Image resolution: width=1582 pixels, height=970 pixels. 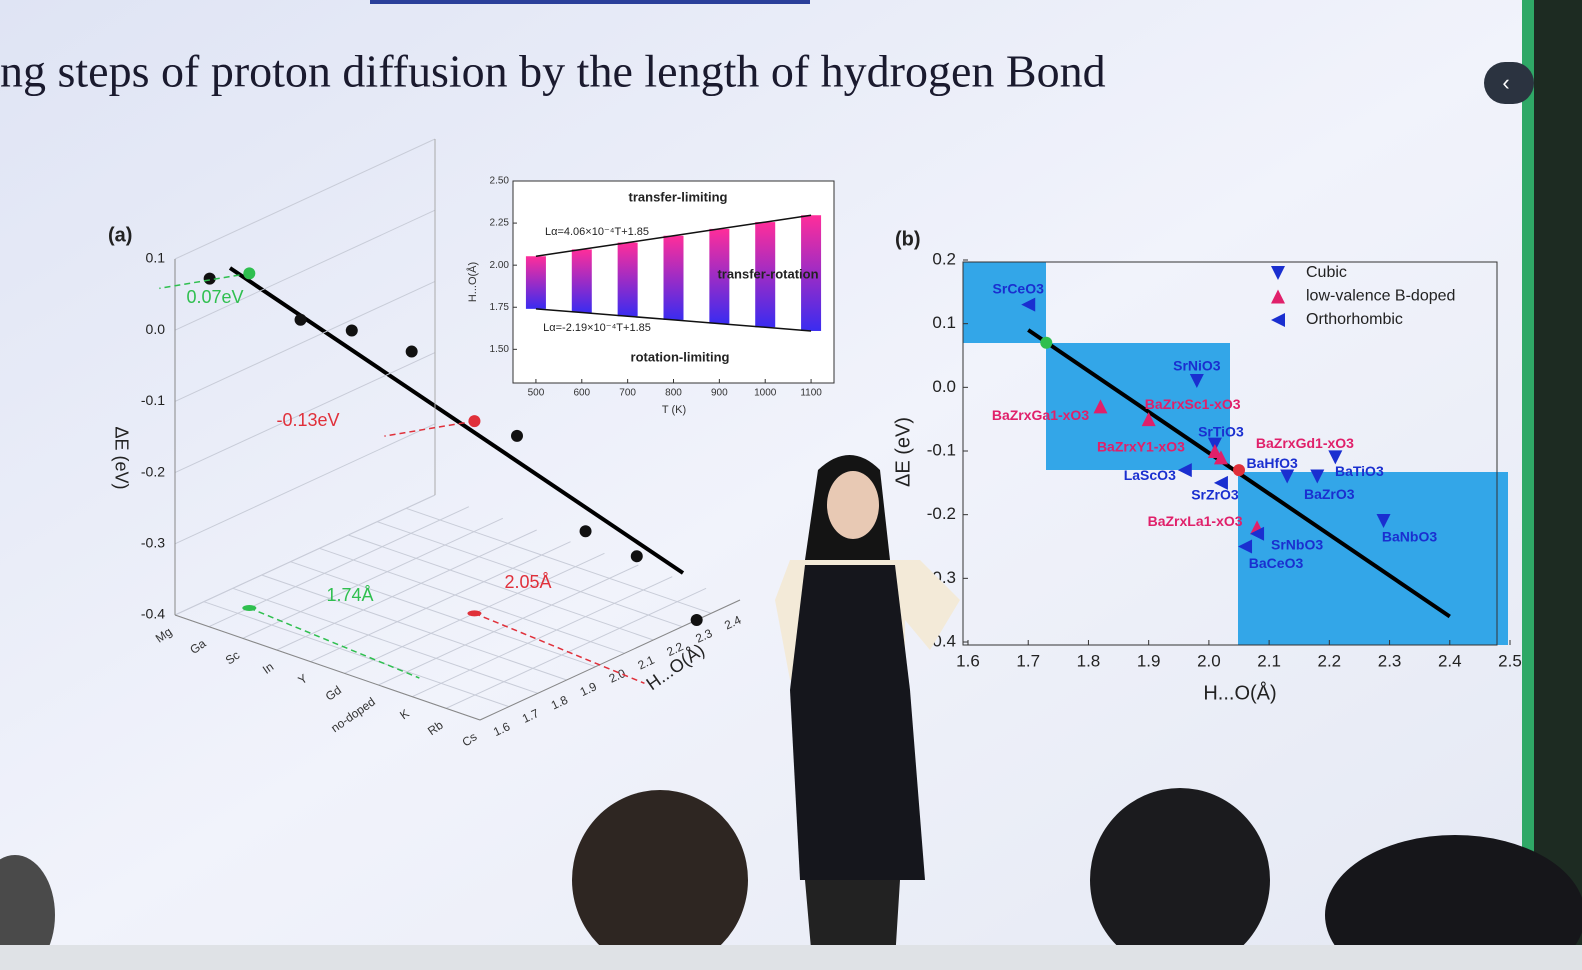 I want to click on point-label: SrTiO3, so click(x=1221, y=431).